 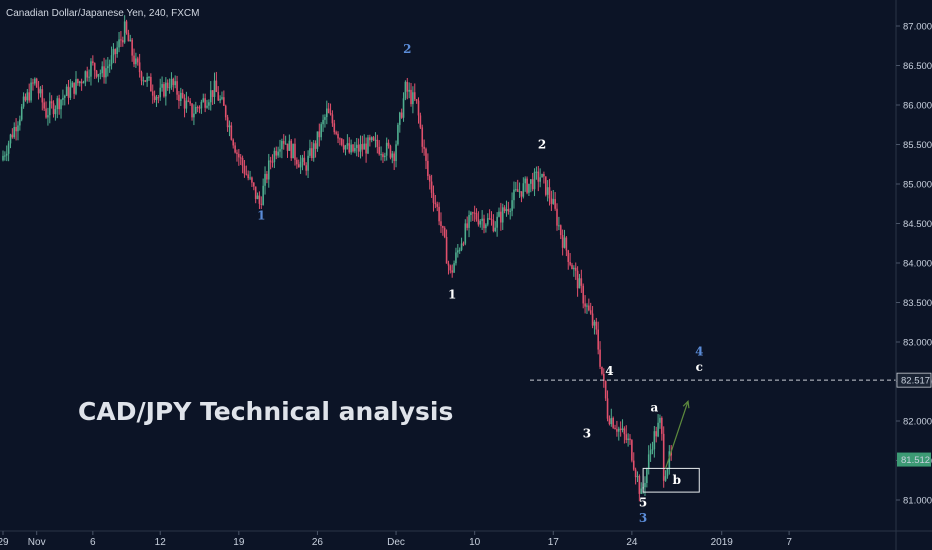 What do you see at coordinates (917, 343) in the screenshot?
I see `price-tick-label: 83.000` at bounding box center [917, 343].